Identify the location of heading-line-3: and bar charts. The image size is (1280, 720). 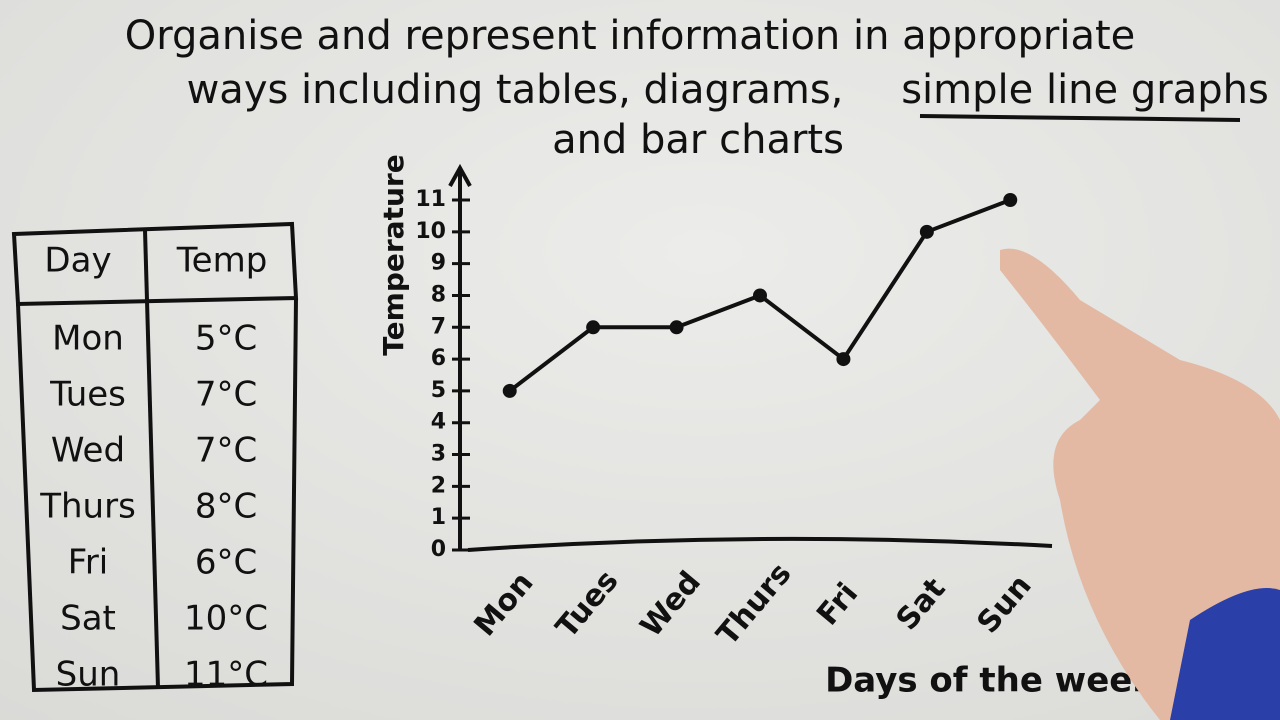
(698, 140).